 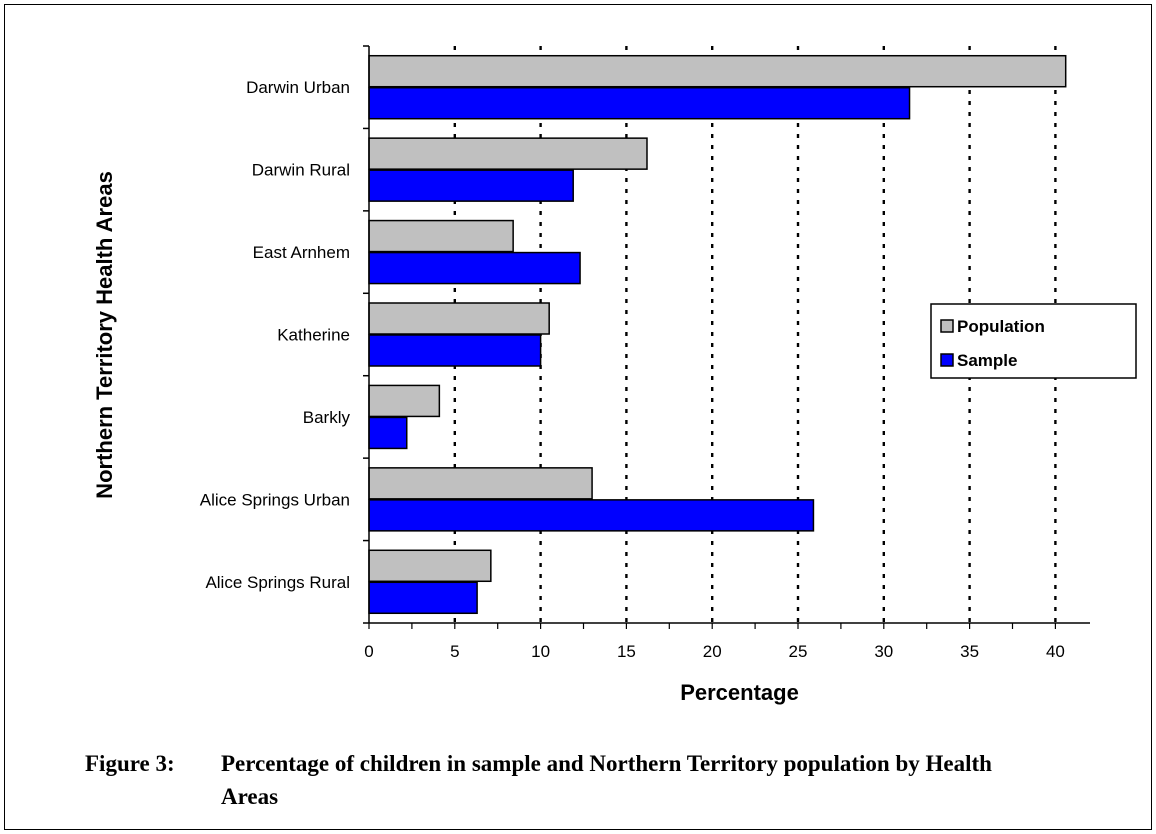 I want to click on x-axis-title: Percentage, so click(x=739, y=692).